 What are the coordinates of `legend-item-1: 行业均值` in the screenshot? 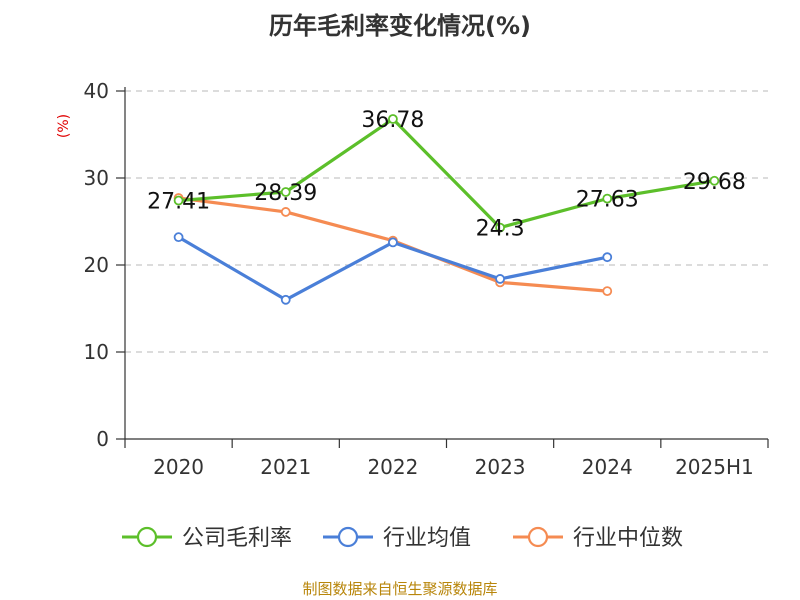 It's located at (397, 538).